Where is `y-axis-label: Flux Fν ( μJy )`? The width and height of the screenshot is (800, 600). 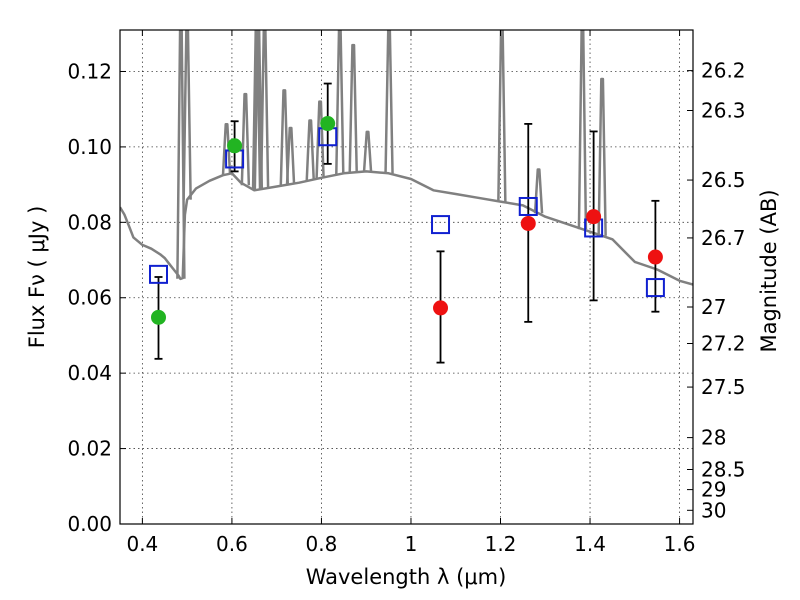
y-axis-label: Flux Fν ( μJy ) is located at coordinates (37, 277).